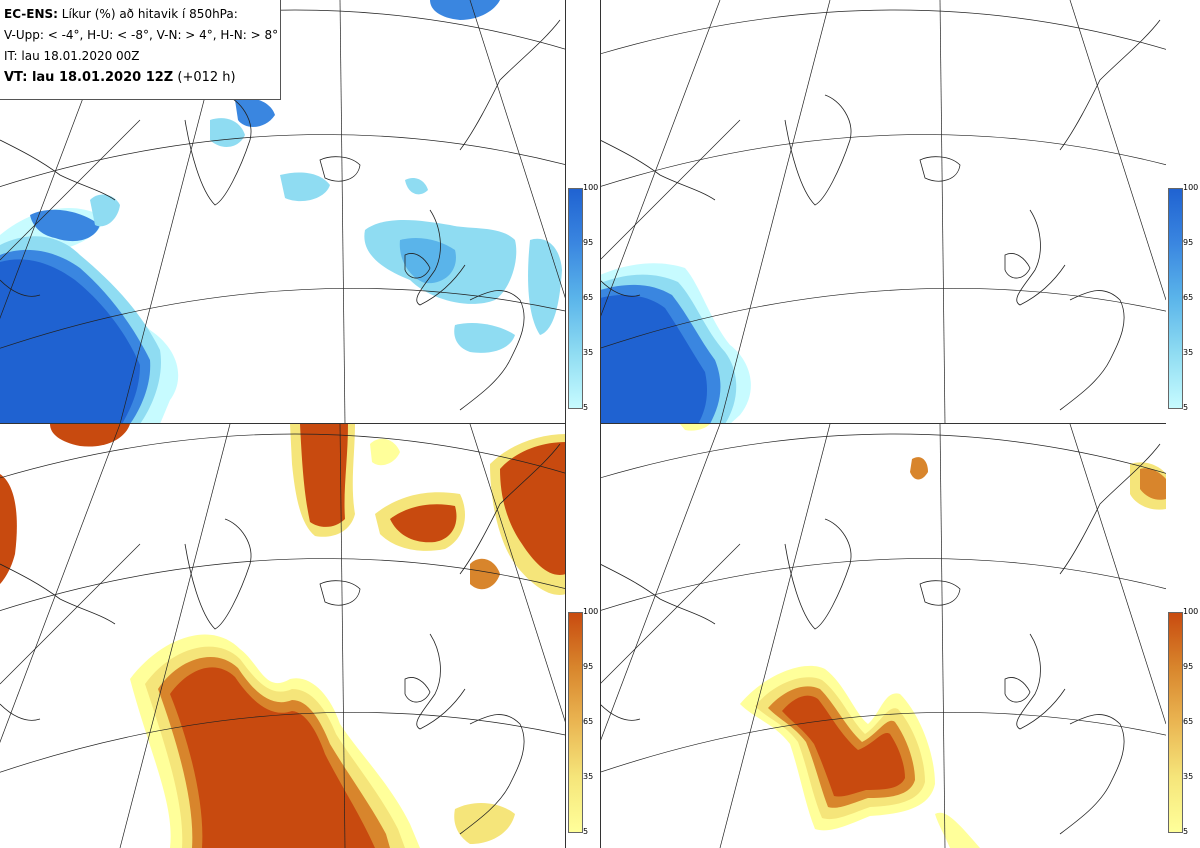  I want to click on panel-border-v-right, so click(600, 424).